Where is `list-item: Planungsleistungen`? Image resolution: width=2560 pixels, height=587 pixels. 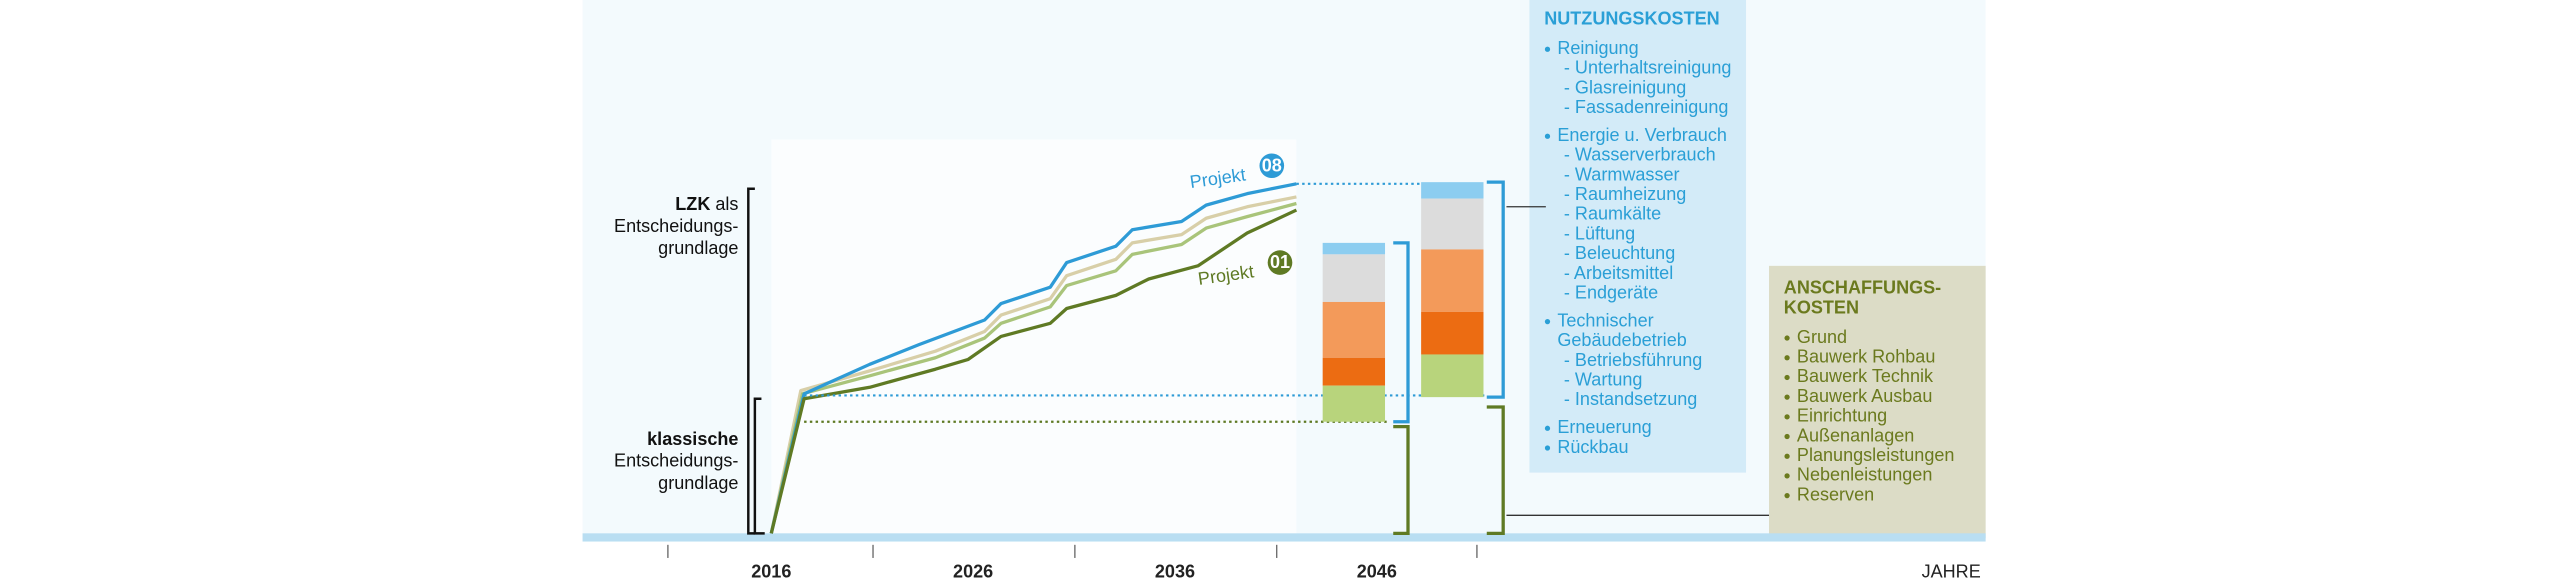
list-item: Planungsleistungen is located at coordinates (1876, 455).